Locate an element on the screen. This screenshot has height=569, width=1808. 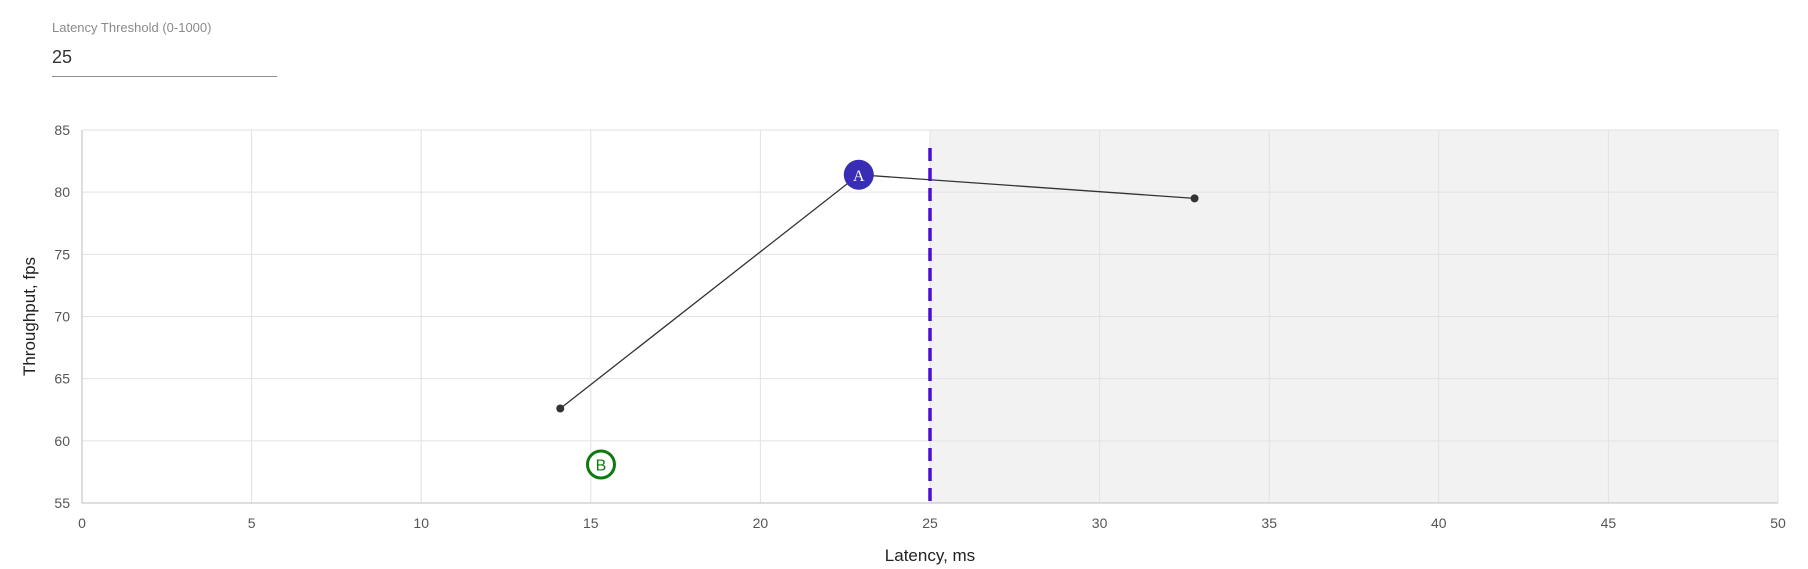
x-tick-label: 40 is located at coordinates (1439, 523).